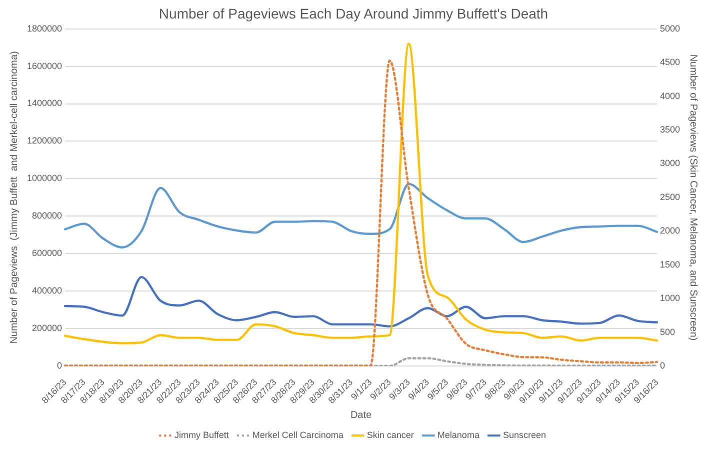 The width and height of the screenshot is (711, 452). What do you see at coordinates (390, 435) in the screenshot?
I see `legend-label: Skin cancer` at bounding box center [390, 435].